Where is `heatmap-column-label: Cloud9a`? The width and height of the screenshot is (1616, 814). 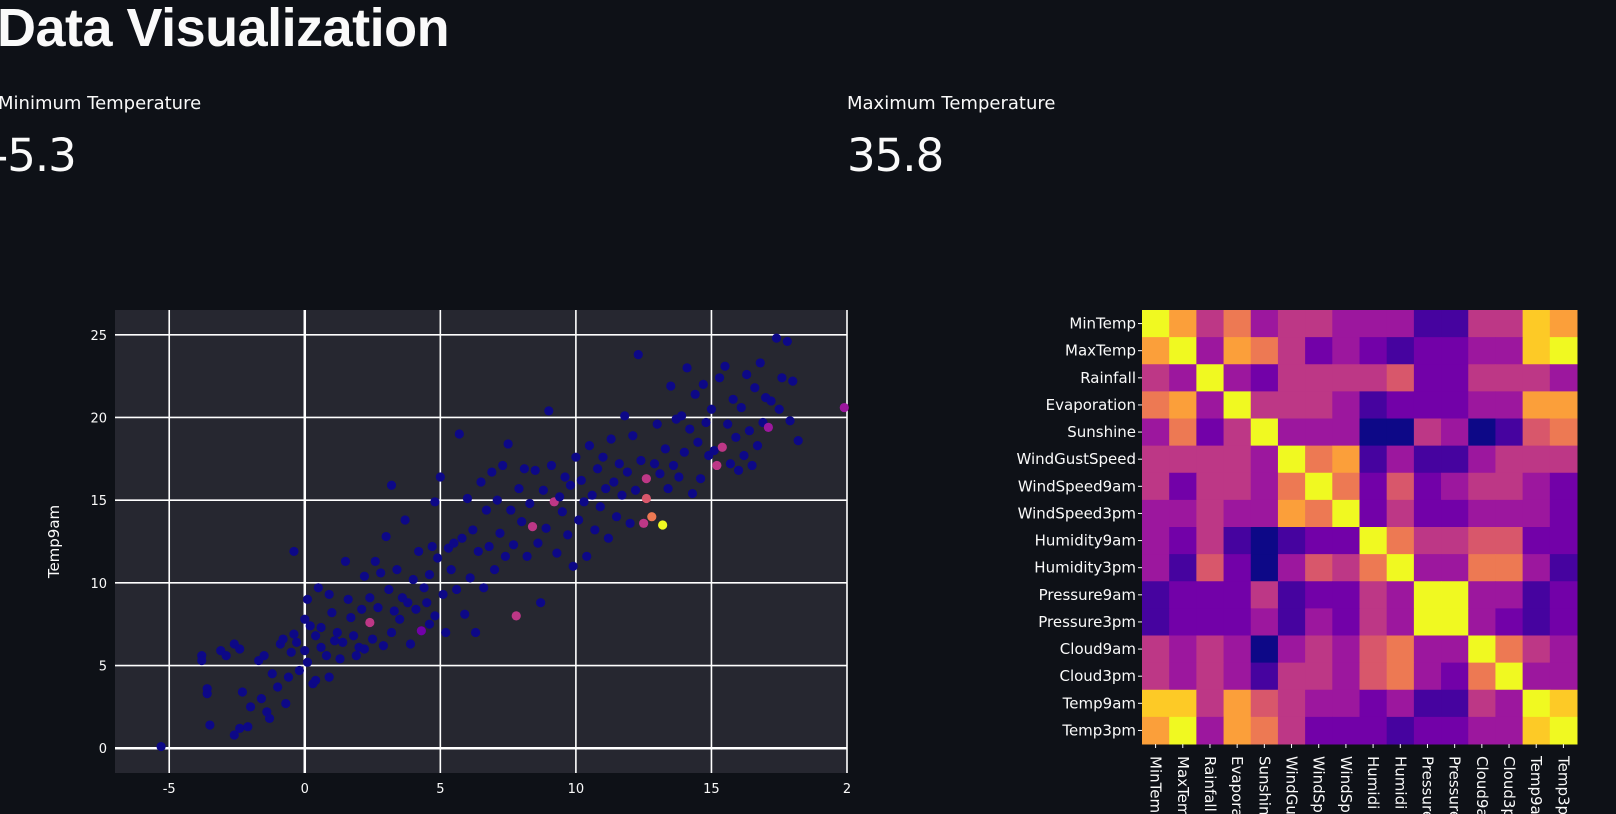
heatmap-column-label: Cloud9a is located at coordinates (1482, 785).